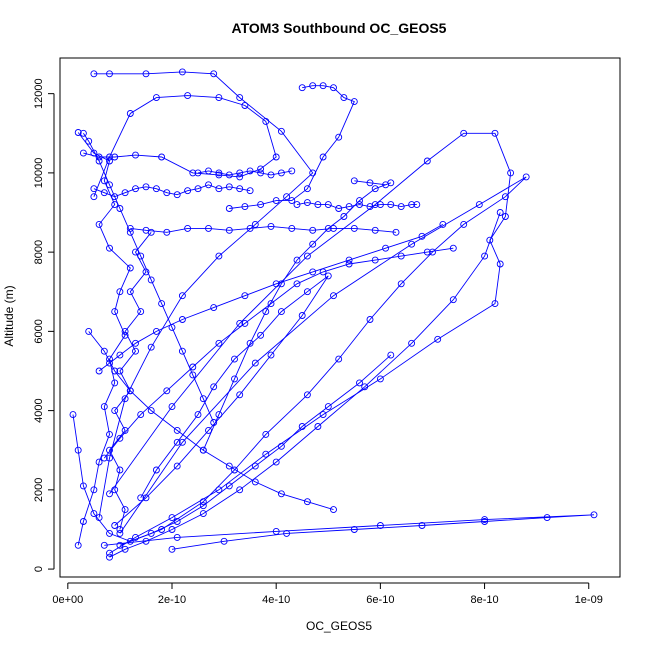 The height and width of the screenshot is (650, 650). I want to click on x-tick-label: 2e-10, so click(172, 600).